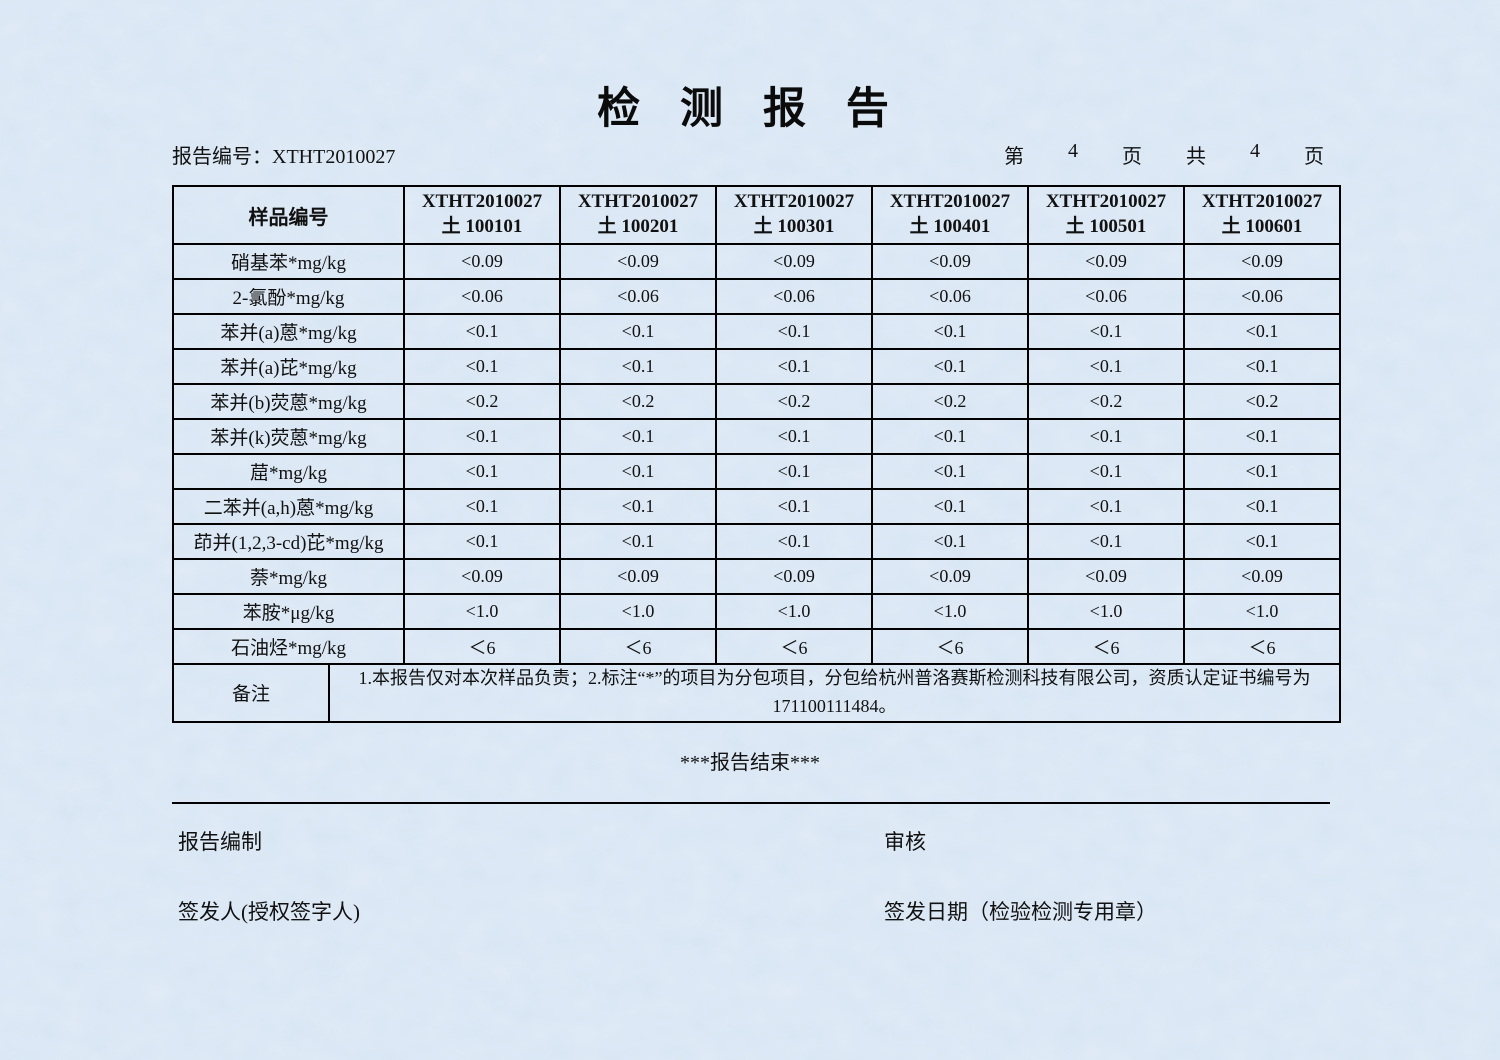 The image size is (1500, 1060). Describe the element at coordinates (288, 436) in the screenshot. I see `parameter-label: 苯并(k)荧蒽*mg/kg` at that location.